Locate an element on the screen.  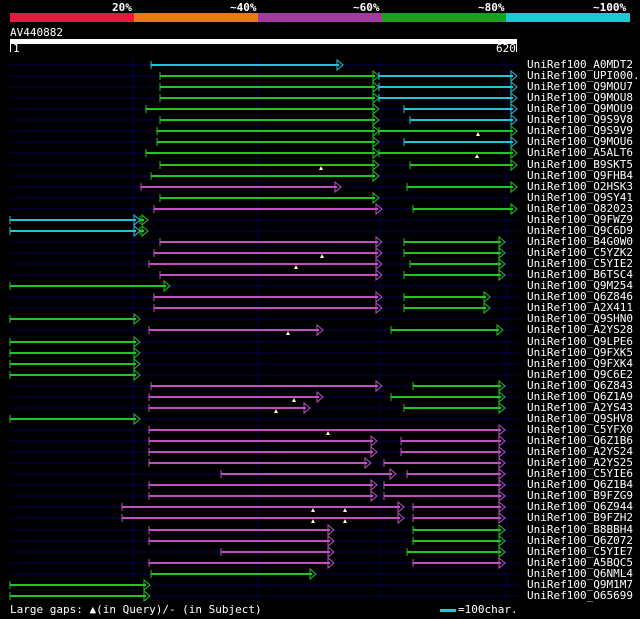
hit-label: UniRef100_O65699 is located at coordinates (580, 595).